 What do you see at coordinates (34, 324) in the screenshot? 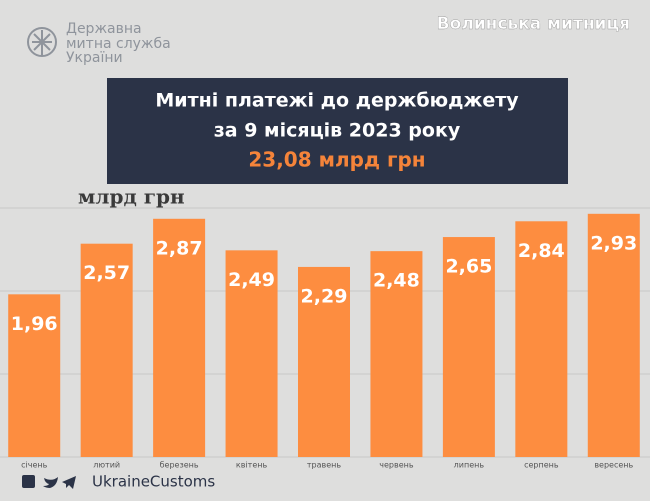
I see `value-label: 1,96` at bounding box center [34, 324].